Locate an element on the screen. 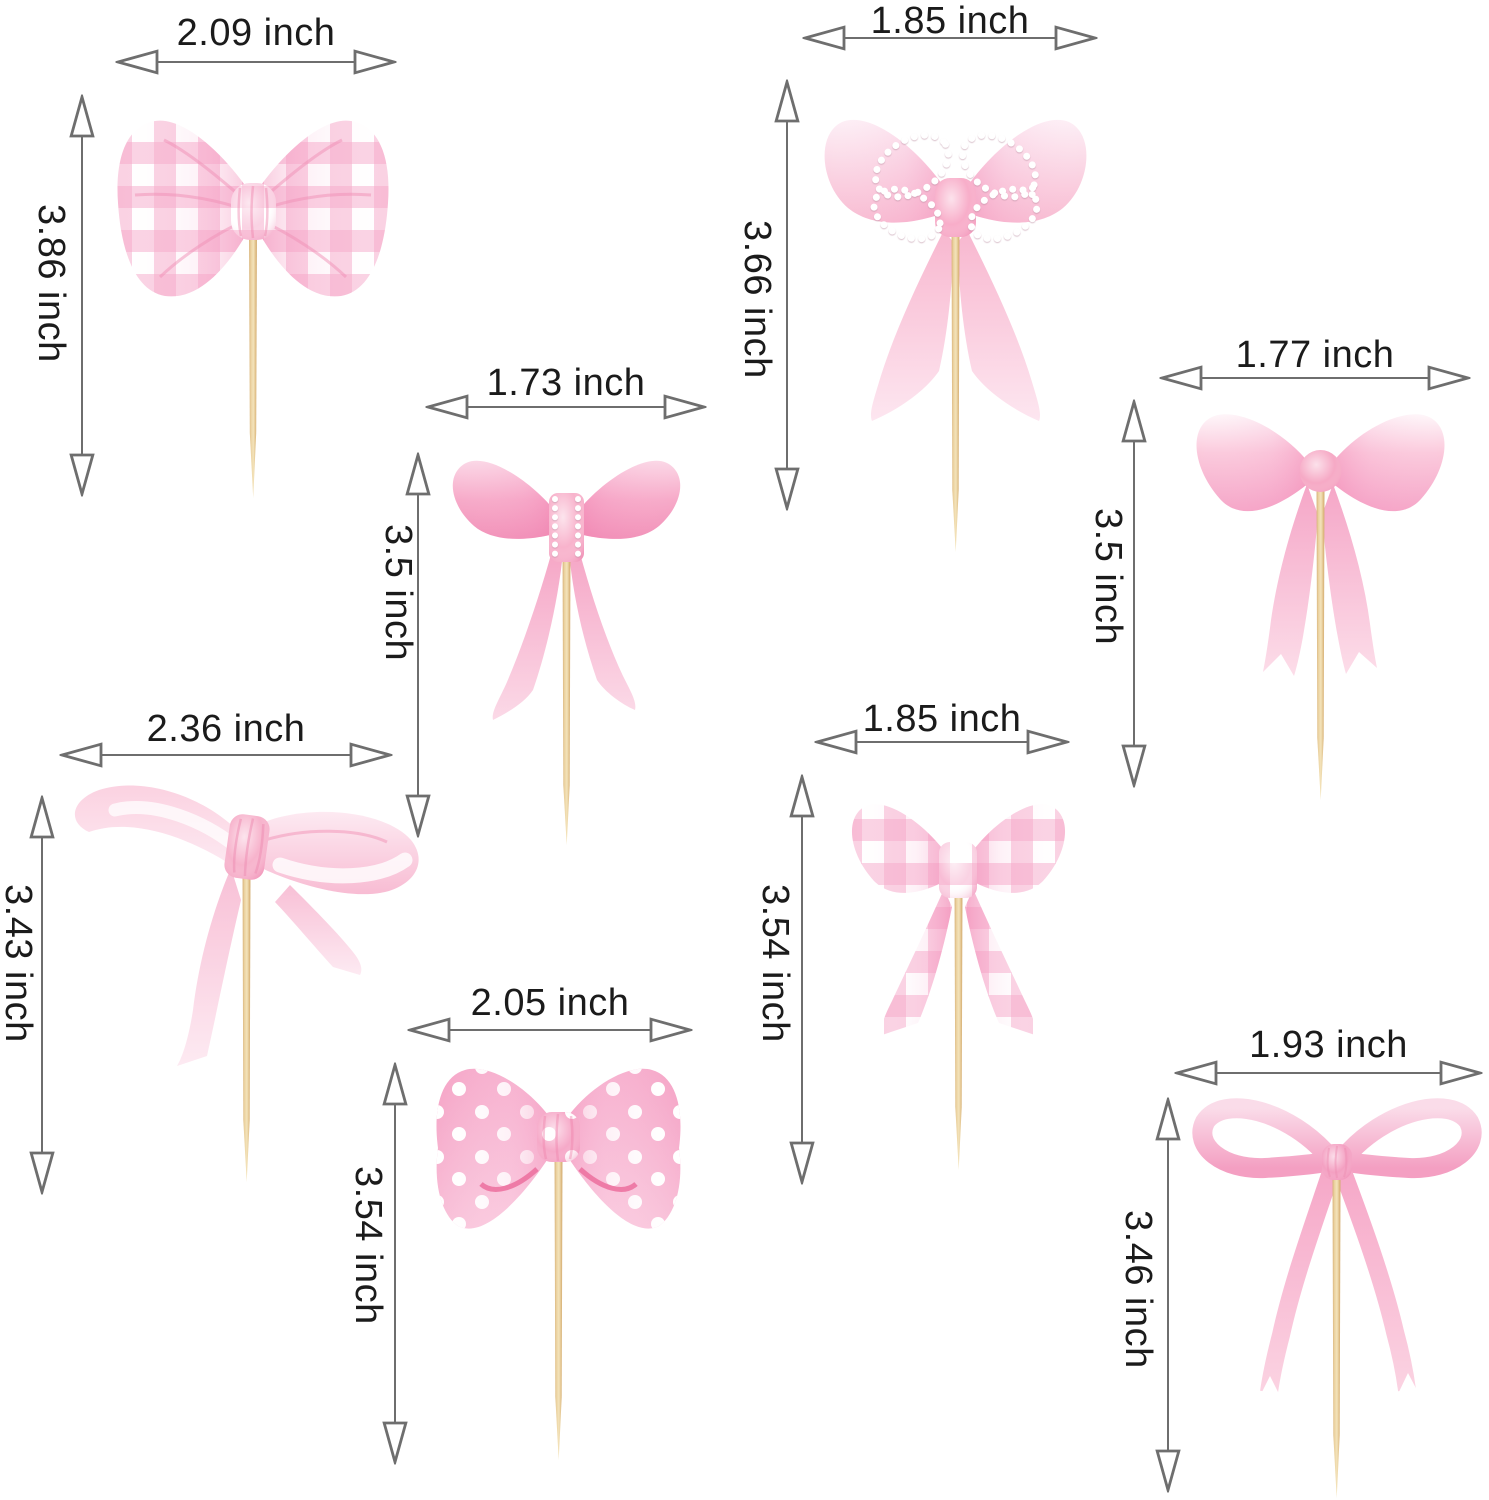  gingham-tails-bow-graphic is located at coordinates (958, 987).